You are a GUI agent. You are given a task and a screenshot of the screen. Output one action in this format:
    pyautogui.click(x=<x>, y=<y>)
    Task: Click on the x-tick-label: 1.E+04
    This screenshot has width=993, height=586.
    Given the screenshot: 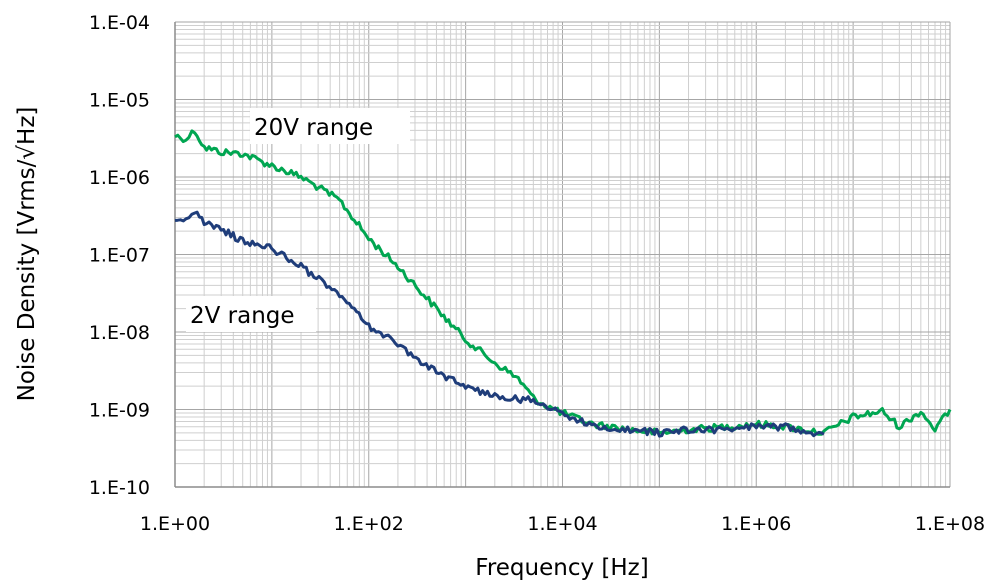 What is the action you would take?
    pyautogui.click(x=562, y=524)
    